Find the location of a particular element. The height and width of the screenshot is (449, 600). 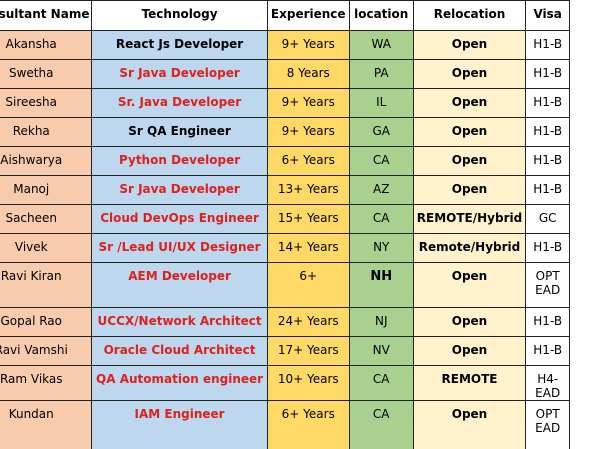

table-cell: Remote/Hybrid is located at coordinates (469, 248).